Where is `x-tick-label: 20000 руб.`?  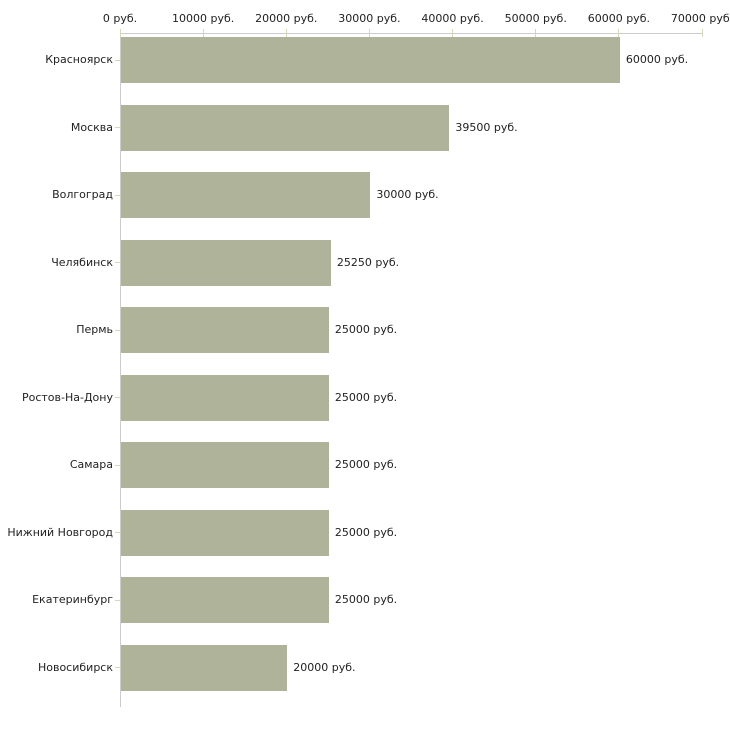
x-tick-label: 20000 руб. is located at coordinates (286, 18).